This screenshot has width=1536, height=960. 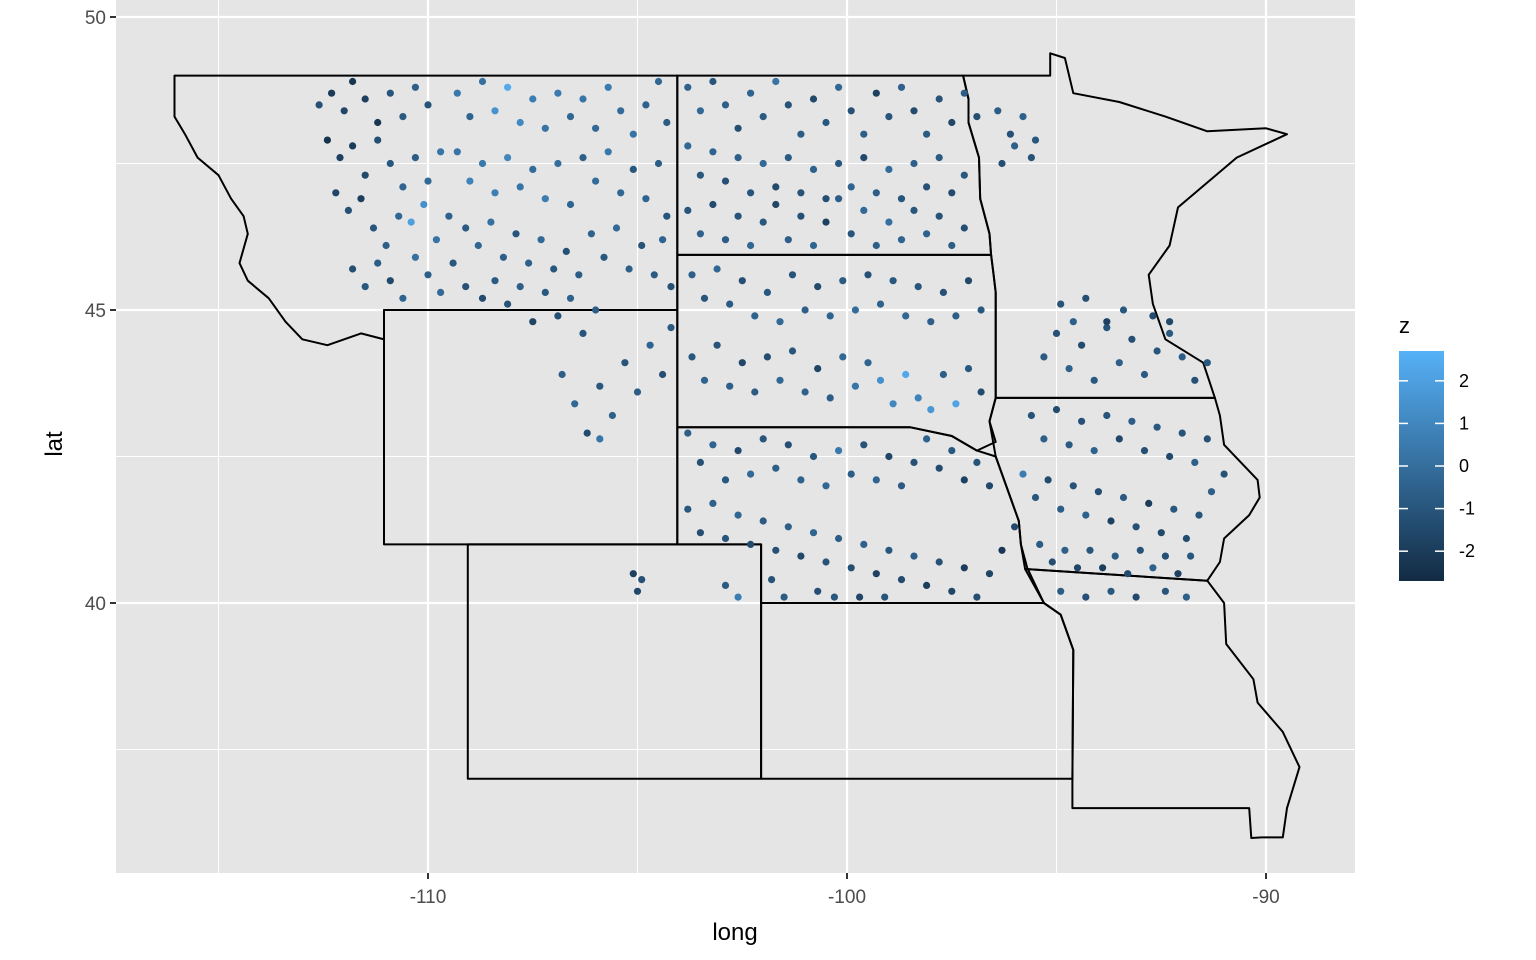 What do you see at coordinates (1464, 423) in the screenshot?
I see `colorbar-label: 1` at bounding box center [1464, 423].